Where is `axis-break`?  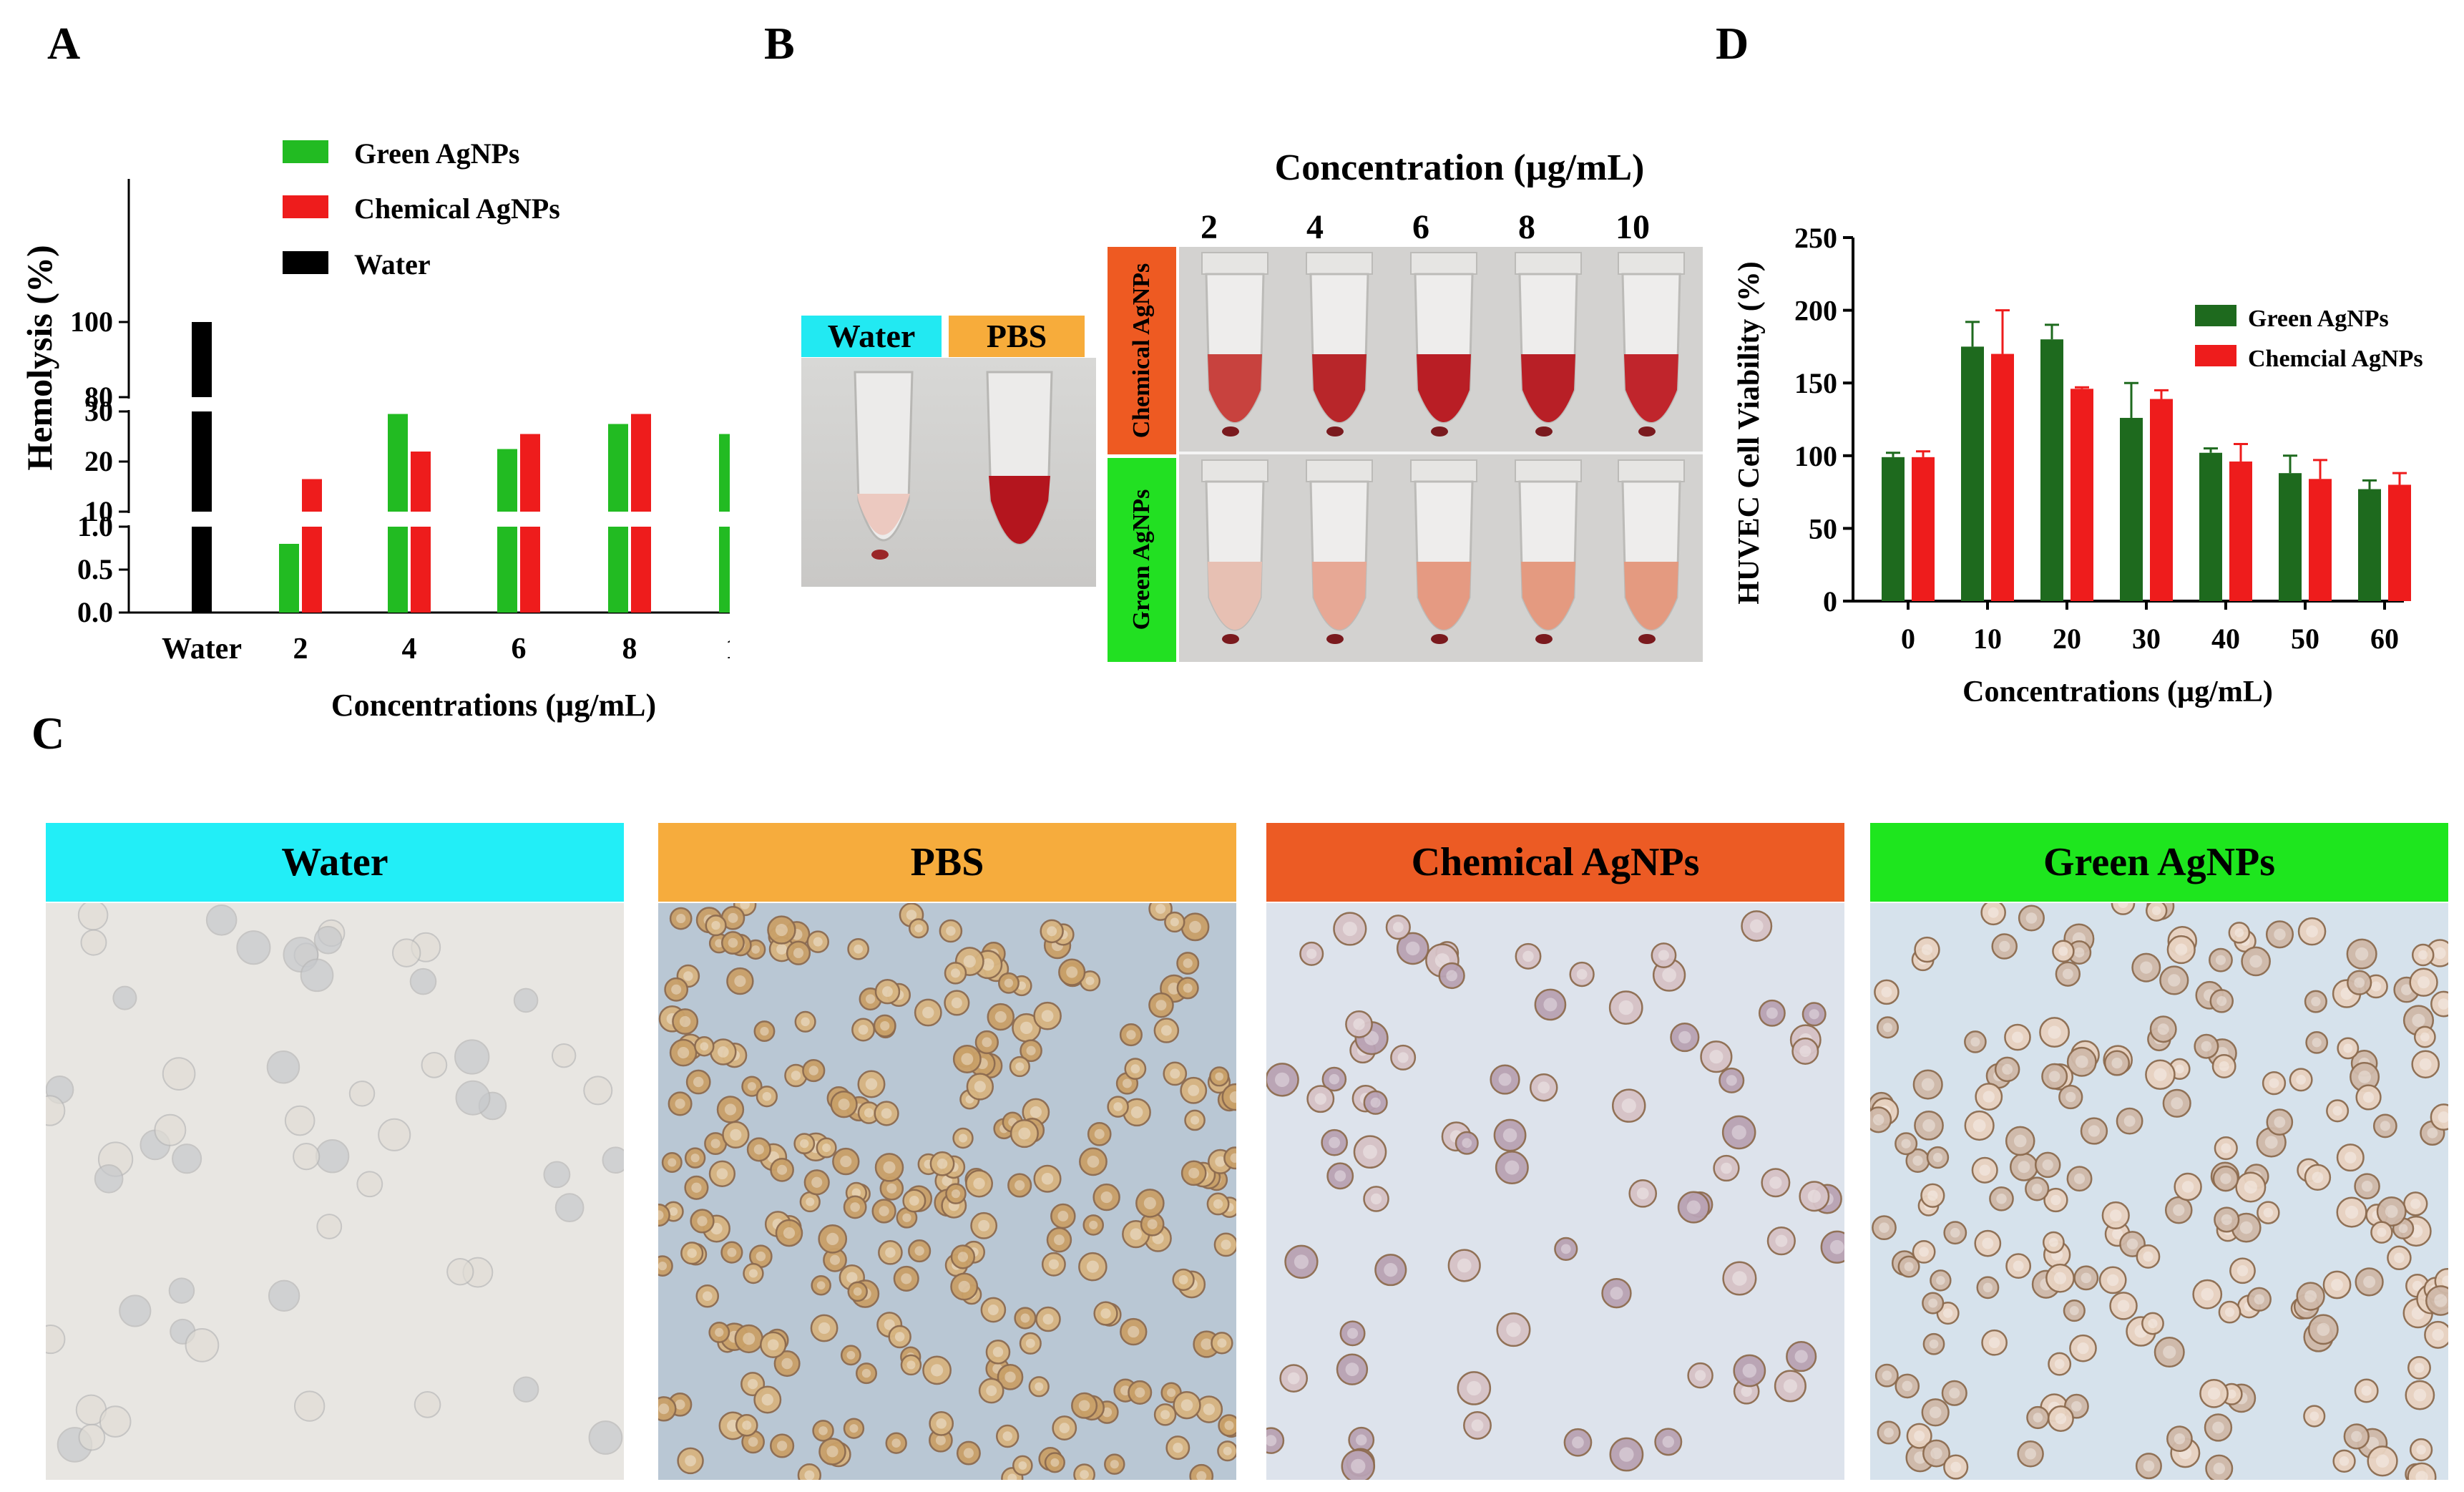
axis-break is located at coordinates (129, 519).